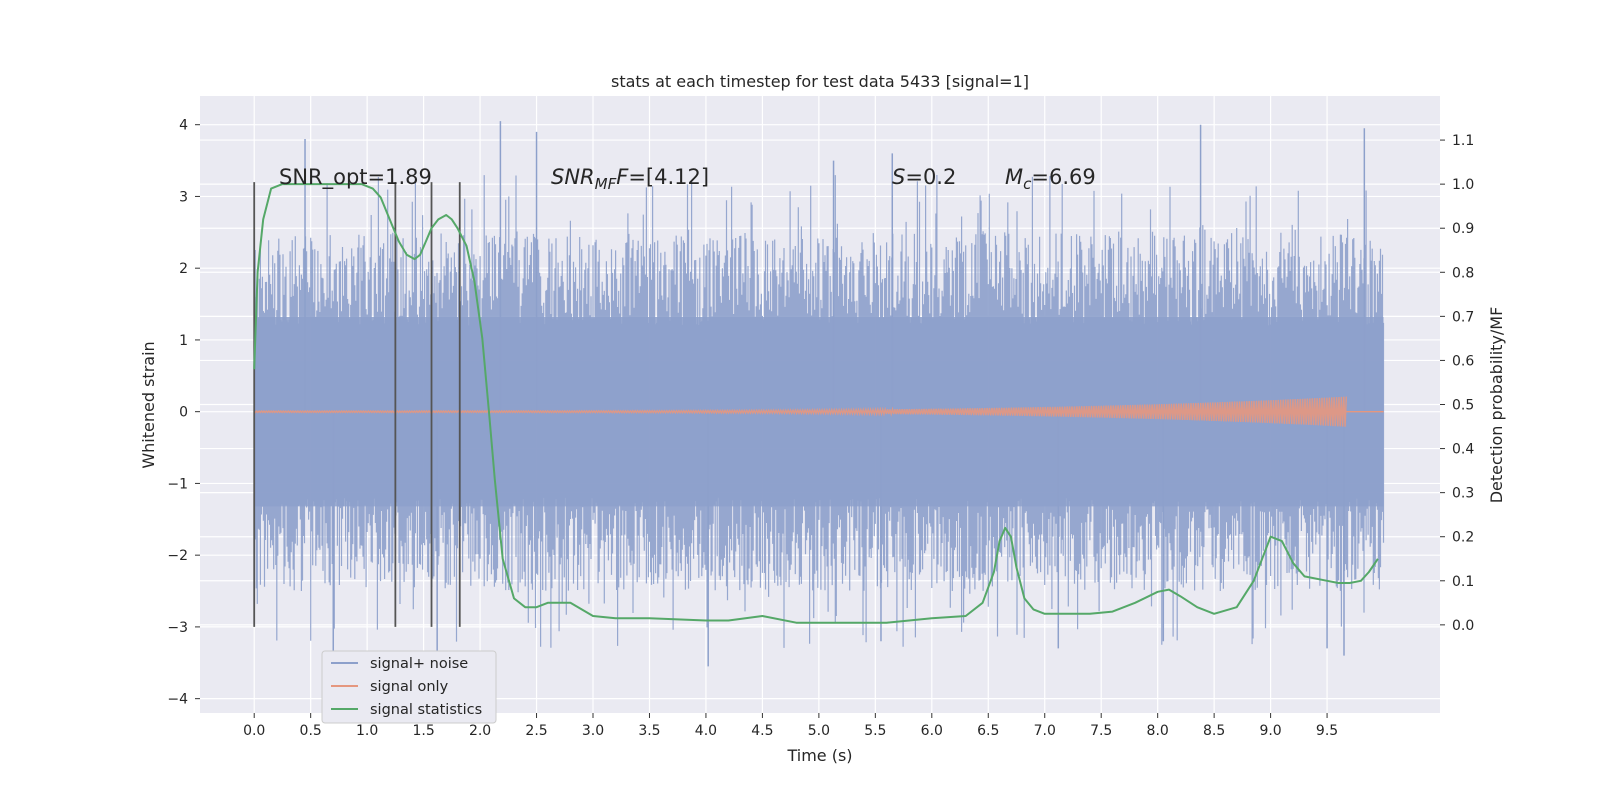 The width and height of the screenshot is (1600, 800). I want to click on x-tick-label-12: 6.0, so click(932, 731).